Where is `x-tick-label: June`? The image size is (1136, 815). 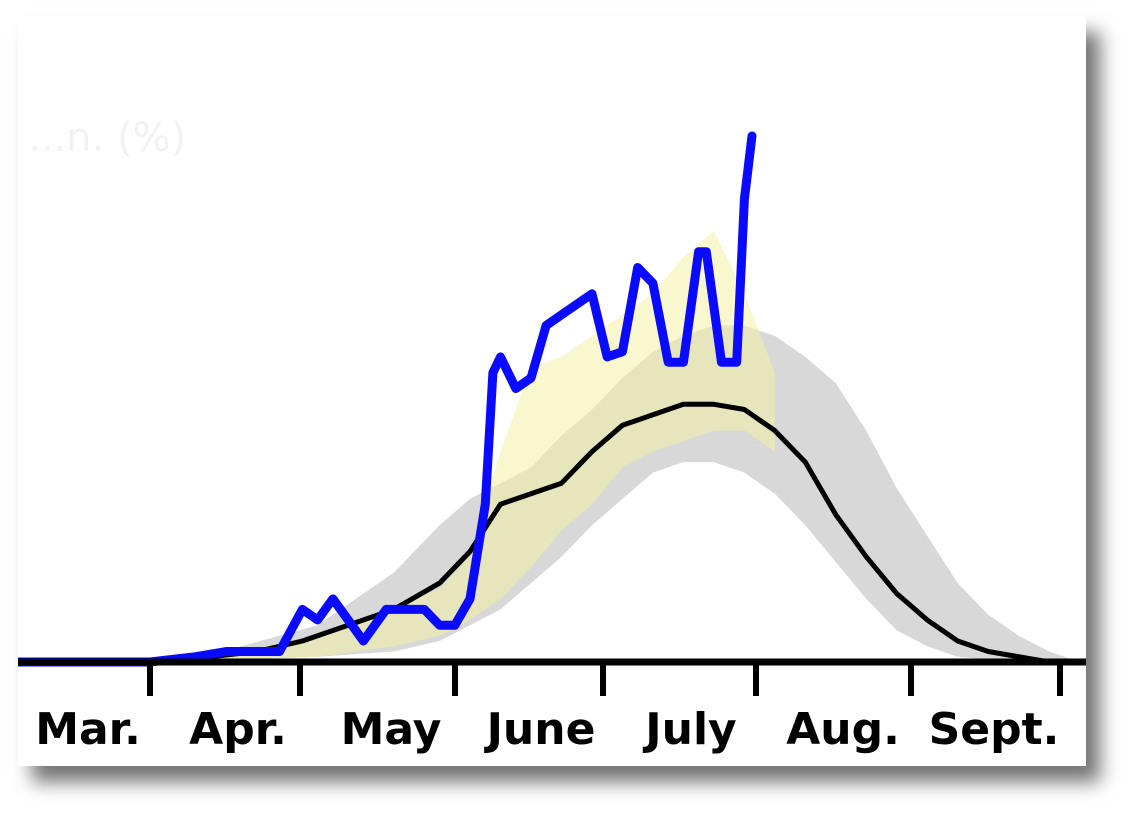
x-tick-label: June is located at coordinates (540, 729).